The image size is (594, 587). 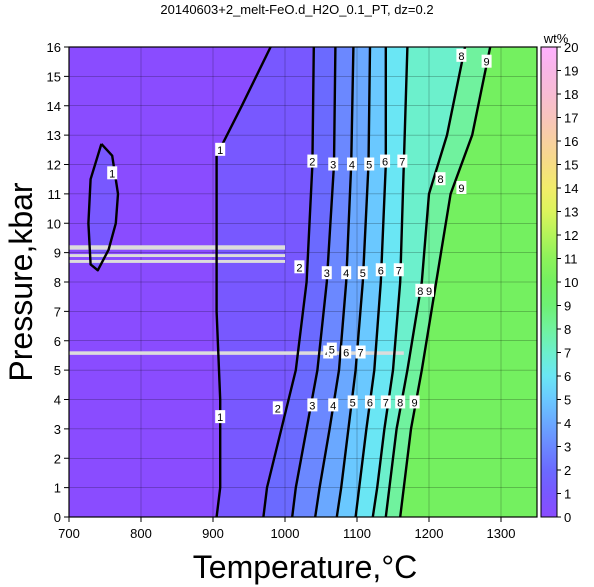 I want to click on y-tick-label-8: 8, so click(x=57, y=282).